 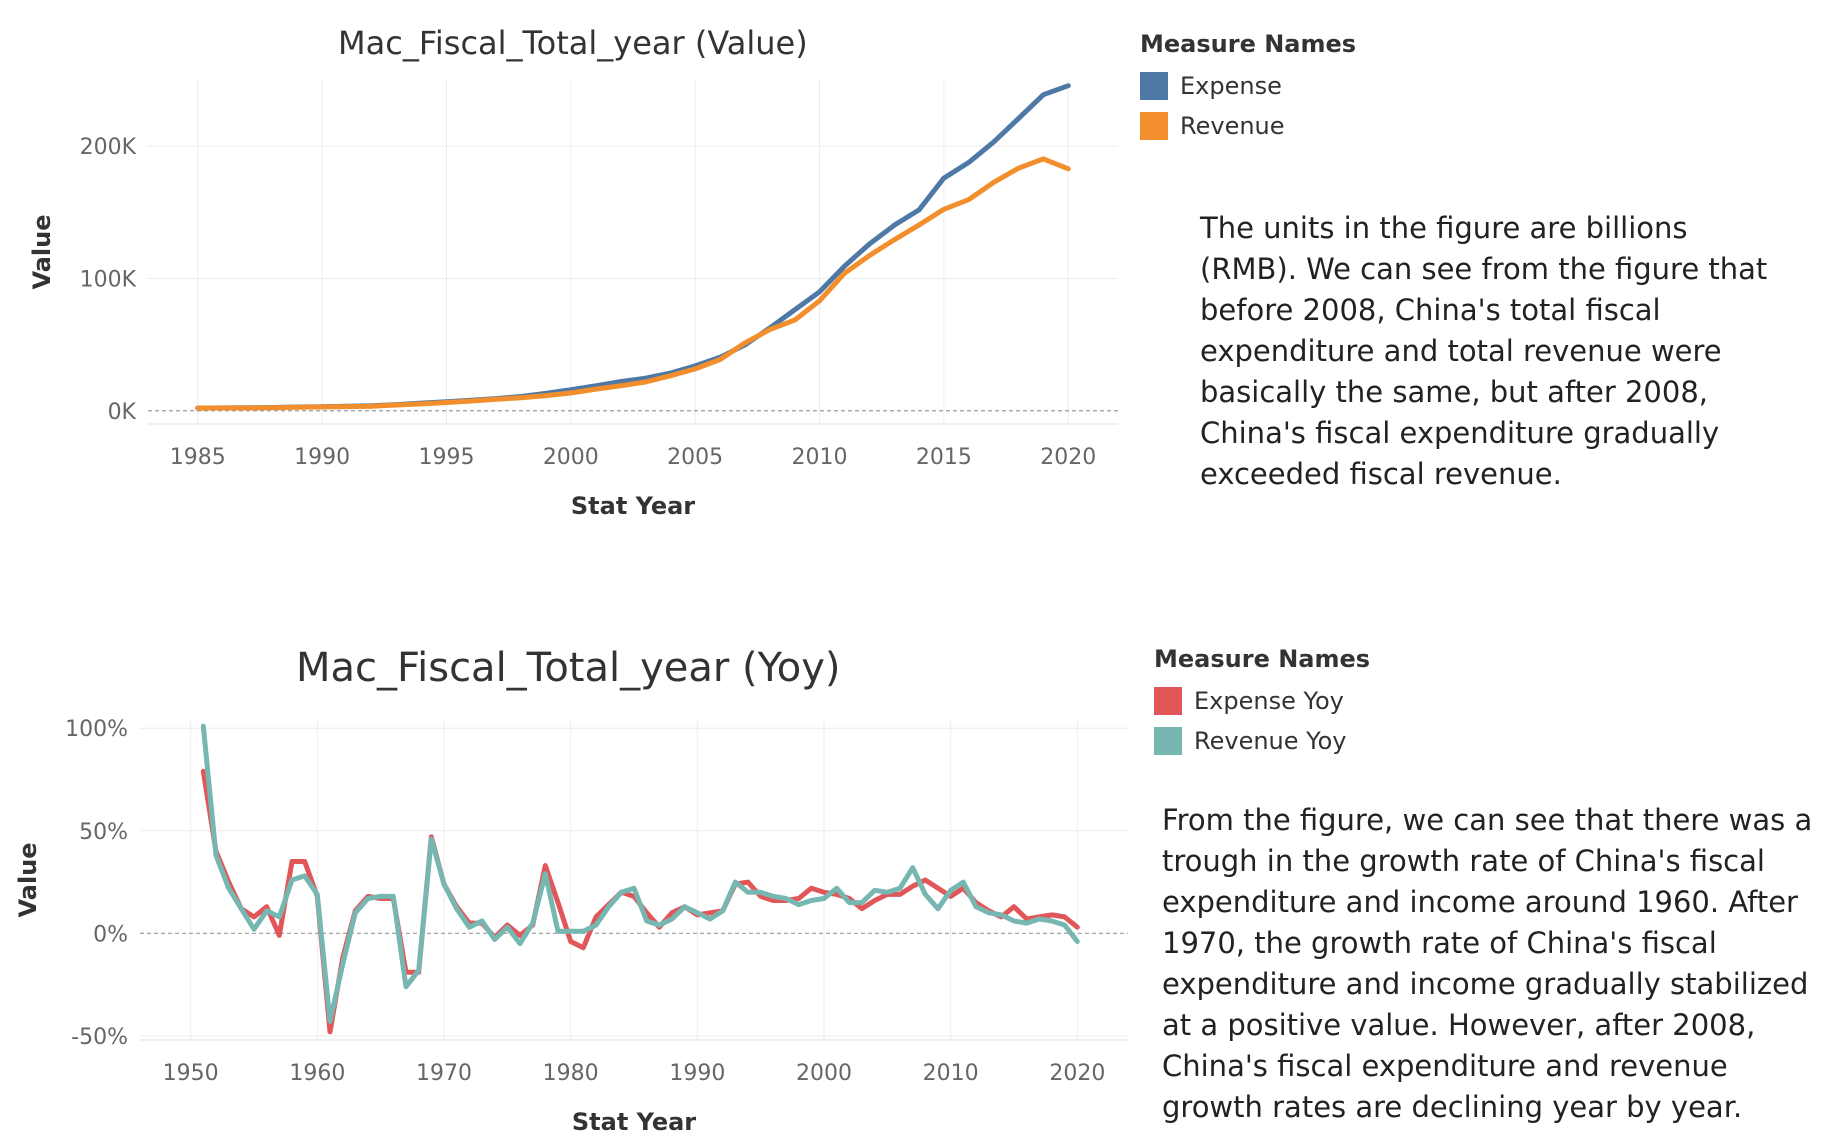 I want to click on legend-yoy: Measure Names Expense Yoy Revenue Yoy, so click(x=1262, y=703).